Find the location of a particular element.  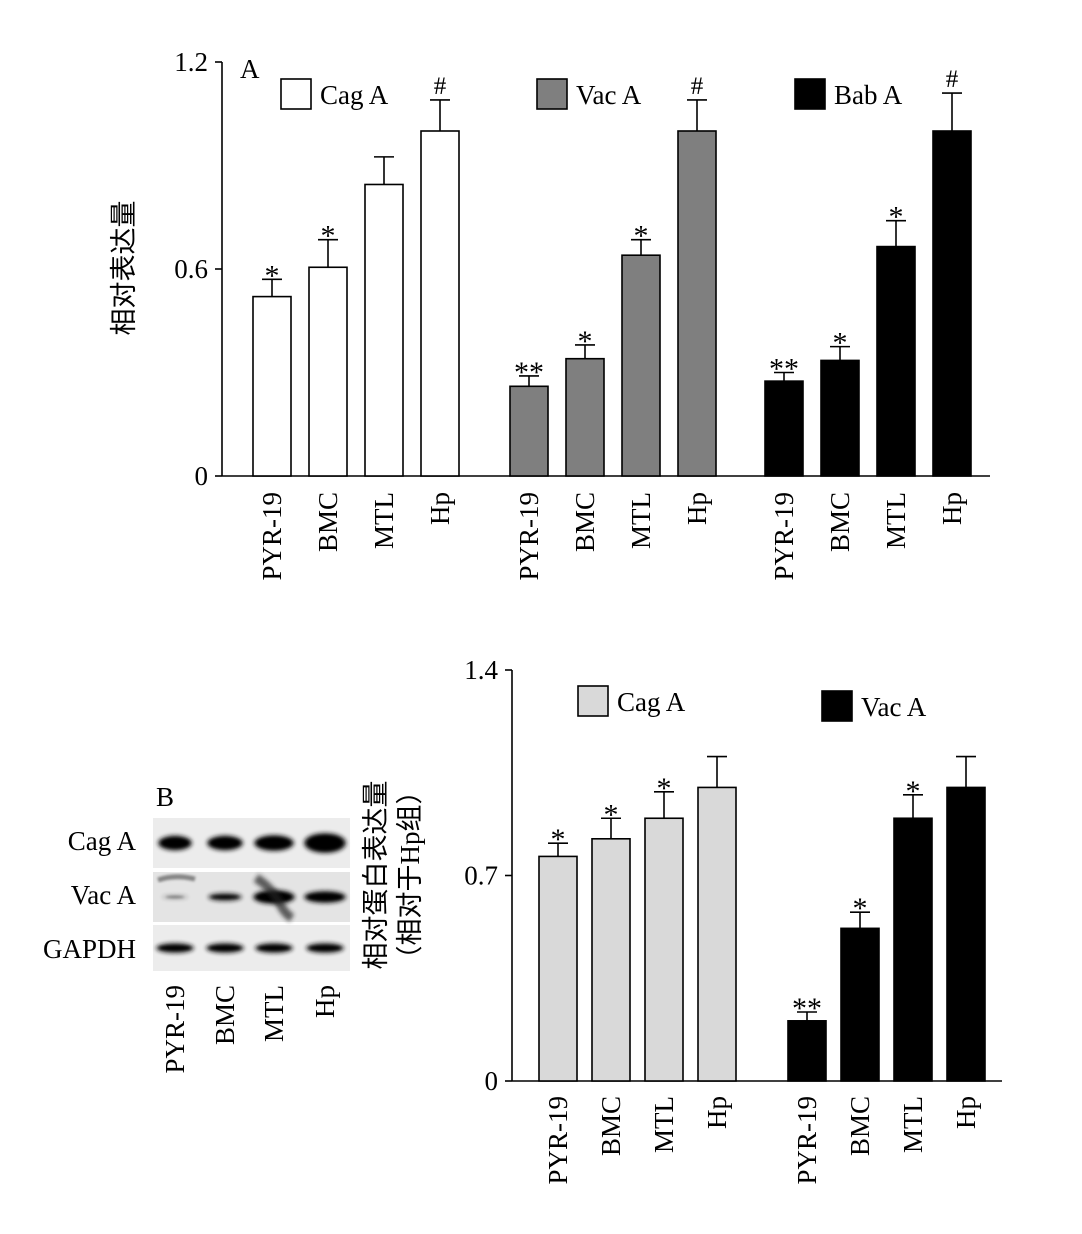

panel-b-legend: Cag A Vac A is located at coordinates (752, 703).